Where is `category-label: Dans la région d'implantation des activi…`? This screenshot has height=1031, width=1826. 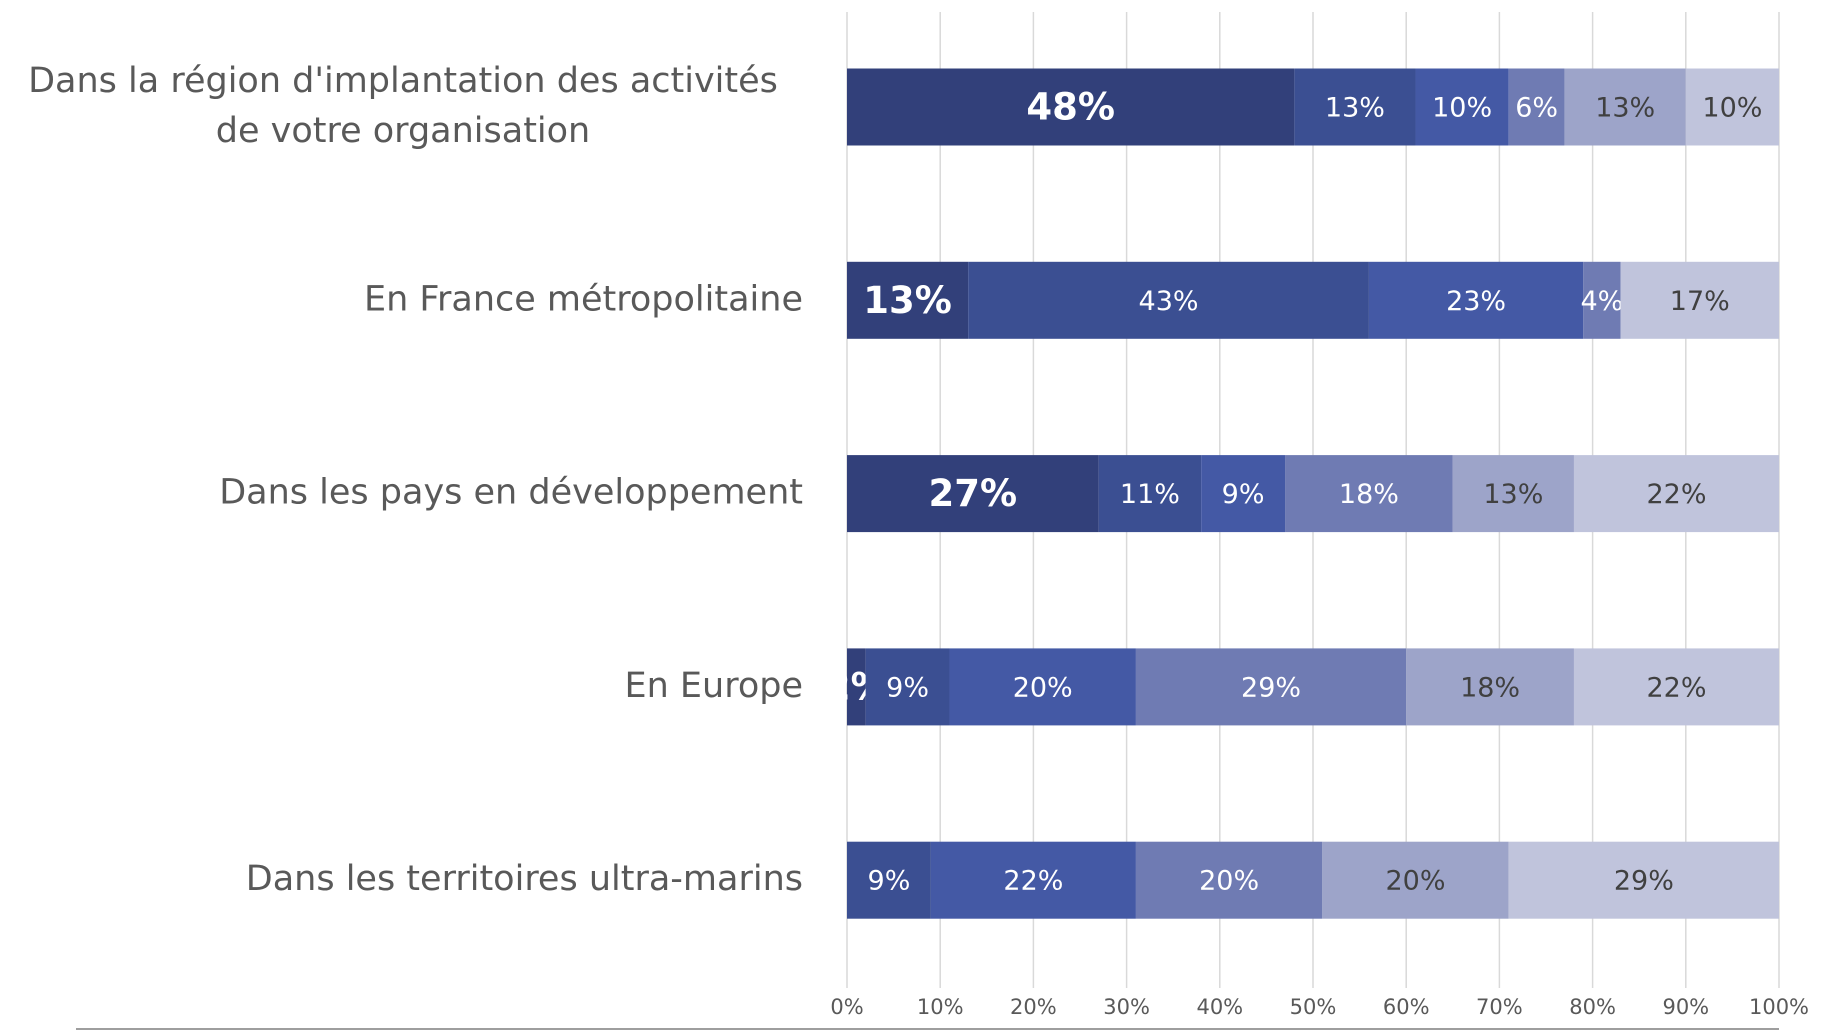 category-label: Dans la région d'implantation des activi… is located at coordinates (403, 106).